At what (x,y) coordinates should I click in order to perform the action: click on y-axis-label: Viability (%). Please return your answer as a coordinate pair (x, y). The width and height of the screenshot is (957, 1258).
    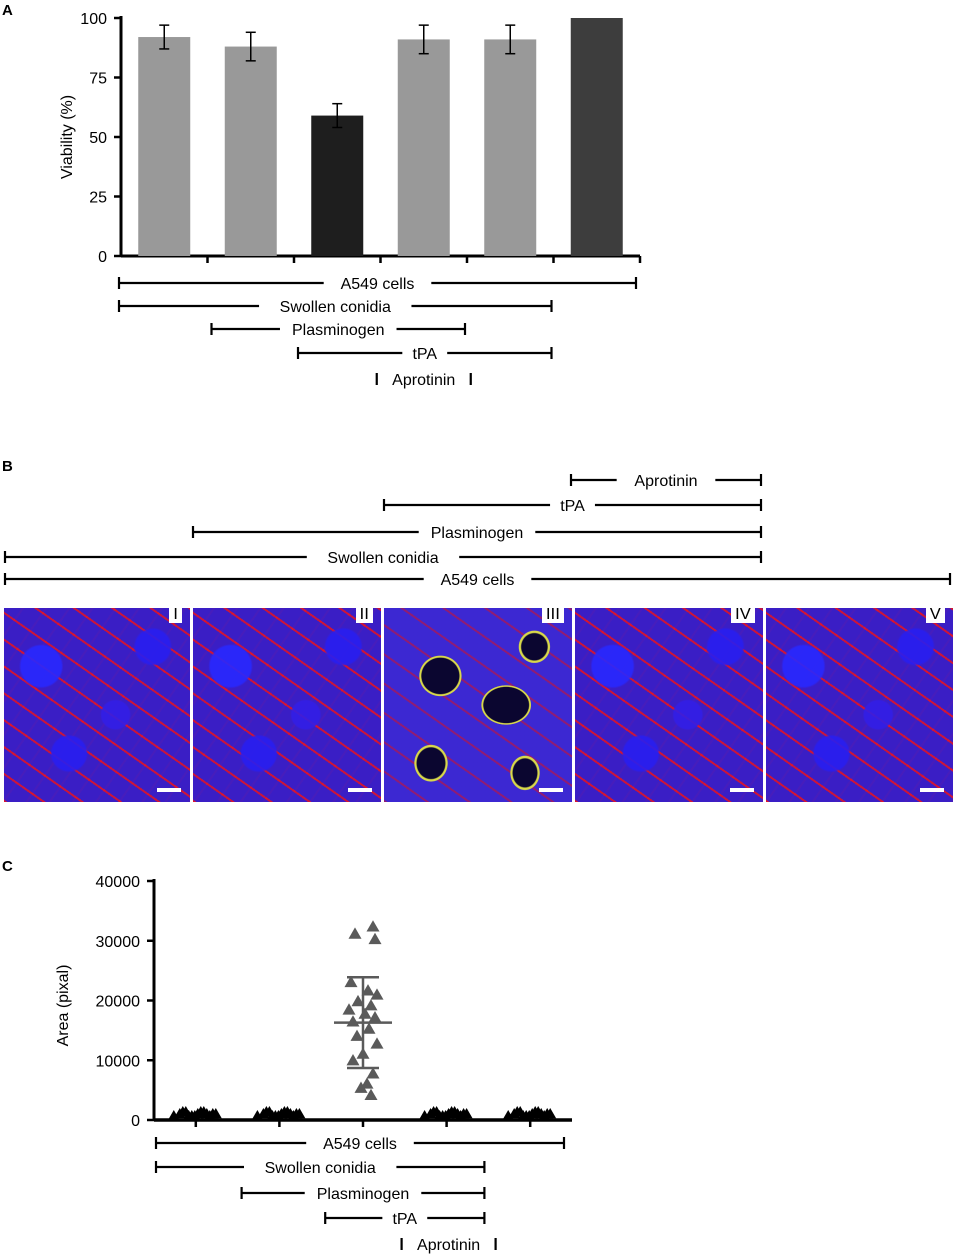
    Looking at the image, I should click on (67, 137).